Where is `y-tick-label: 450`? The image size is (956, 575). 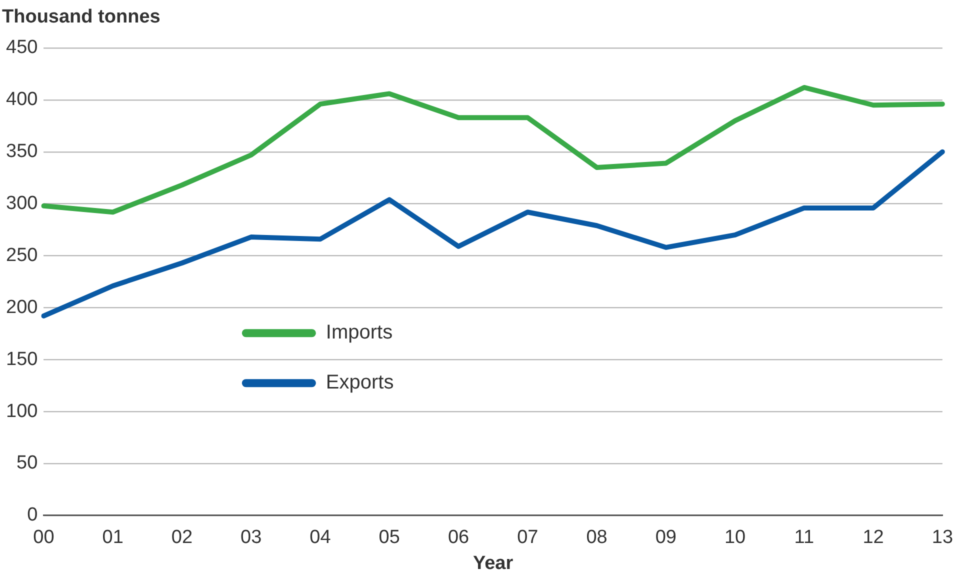 y-tick-label: 450 is located at coordinates (22, 47).